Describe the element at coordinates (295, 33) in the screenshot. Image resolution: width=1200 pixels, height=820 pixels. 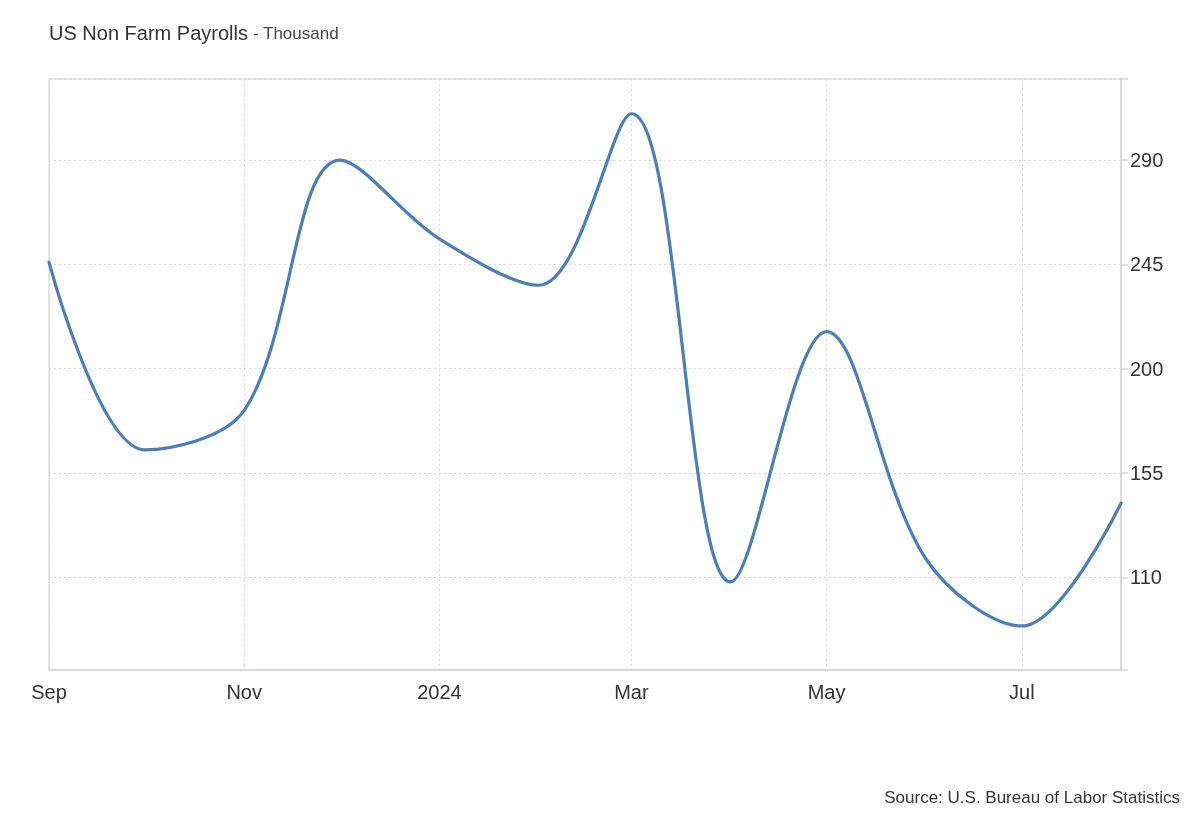
I see `chart-subtitle: - Thousand` at that location.